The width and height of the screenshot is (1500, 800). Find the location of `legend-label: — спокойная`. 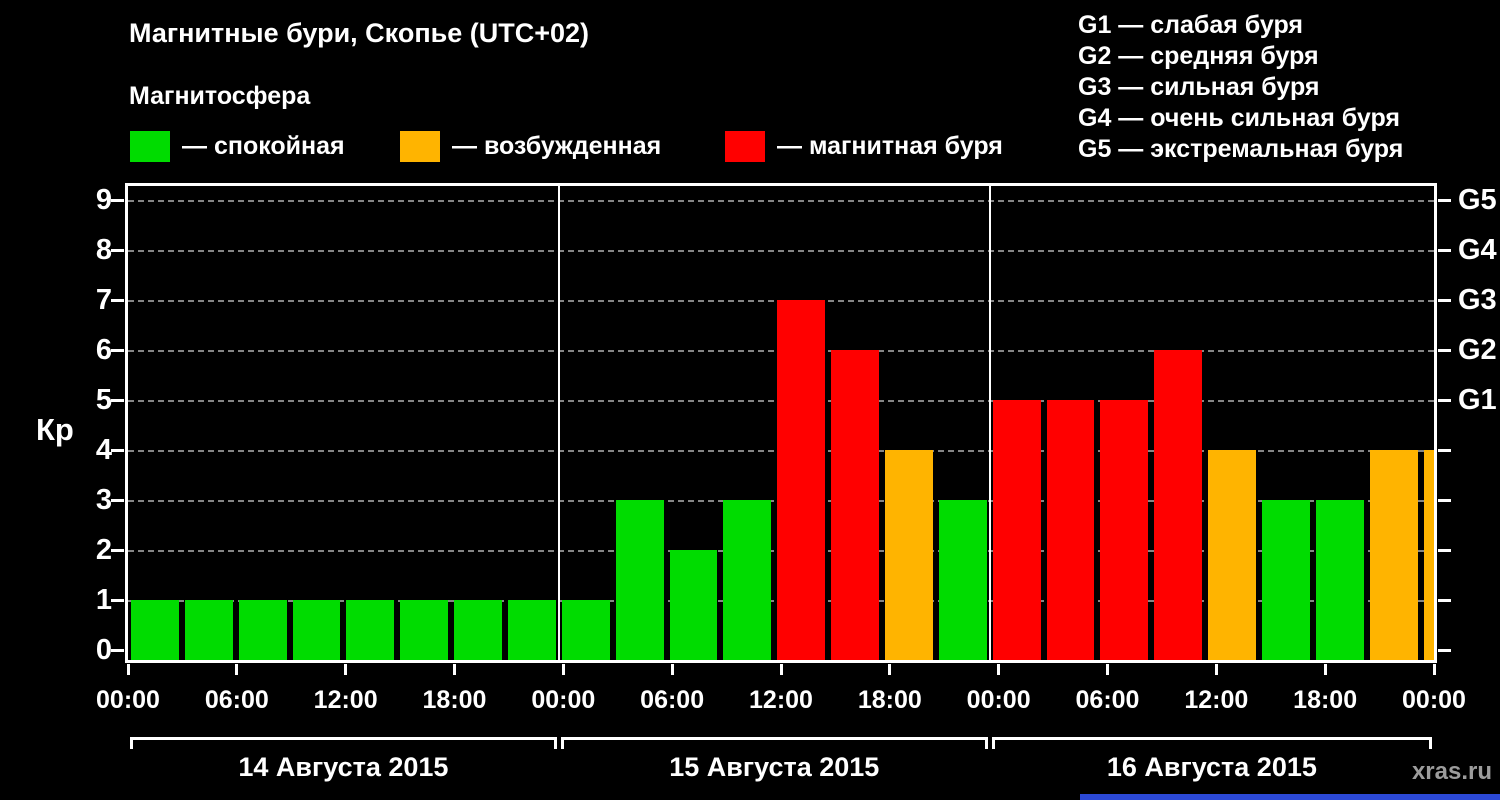

legend-label: — спокойная is located at coordinates (263, 146).